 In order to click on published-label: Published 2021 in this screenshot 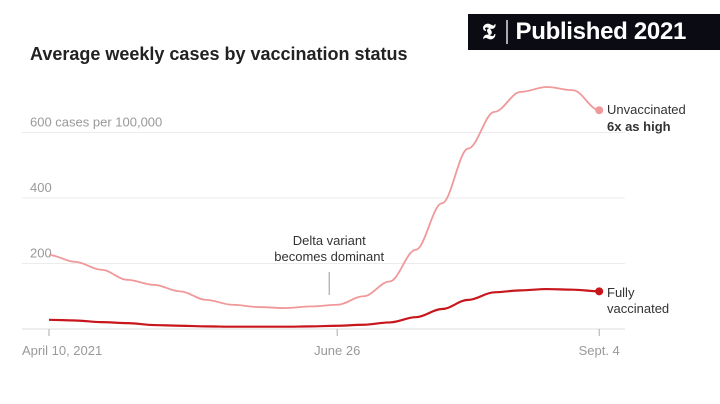, I will do `click(601, 31)`.